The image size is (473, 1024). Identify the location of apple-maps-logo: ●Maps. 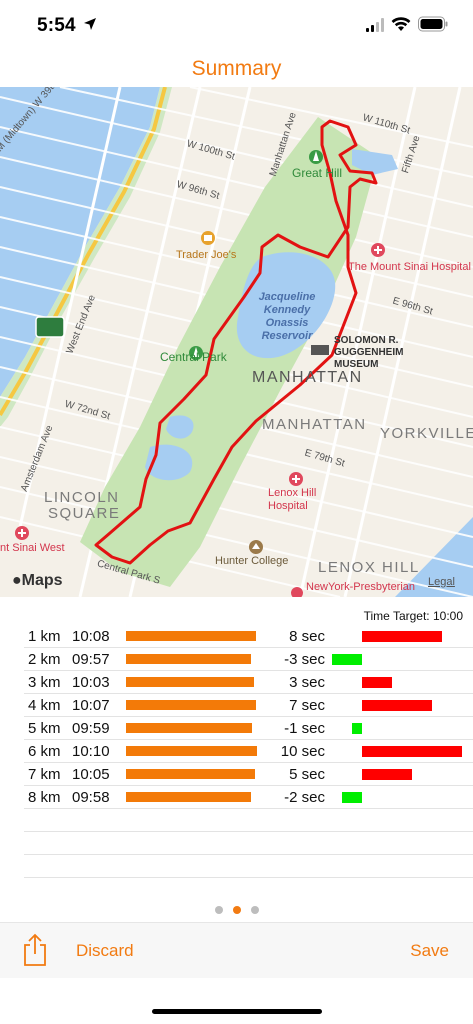
(37, 580).